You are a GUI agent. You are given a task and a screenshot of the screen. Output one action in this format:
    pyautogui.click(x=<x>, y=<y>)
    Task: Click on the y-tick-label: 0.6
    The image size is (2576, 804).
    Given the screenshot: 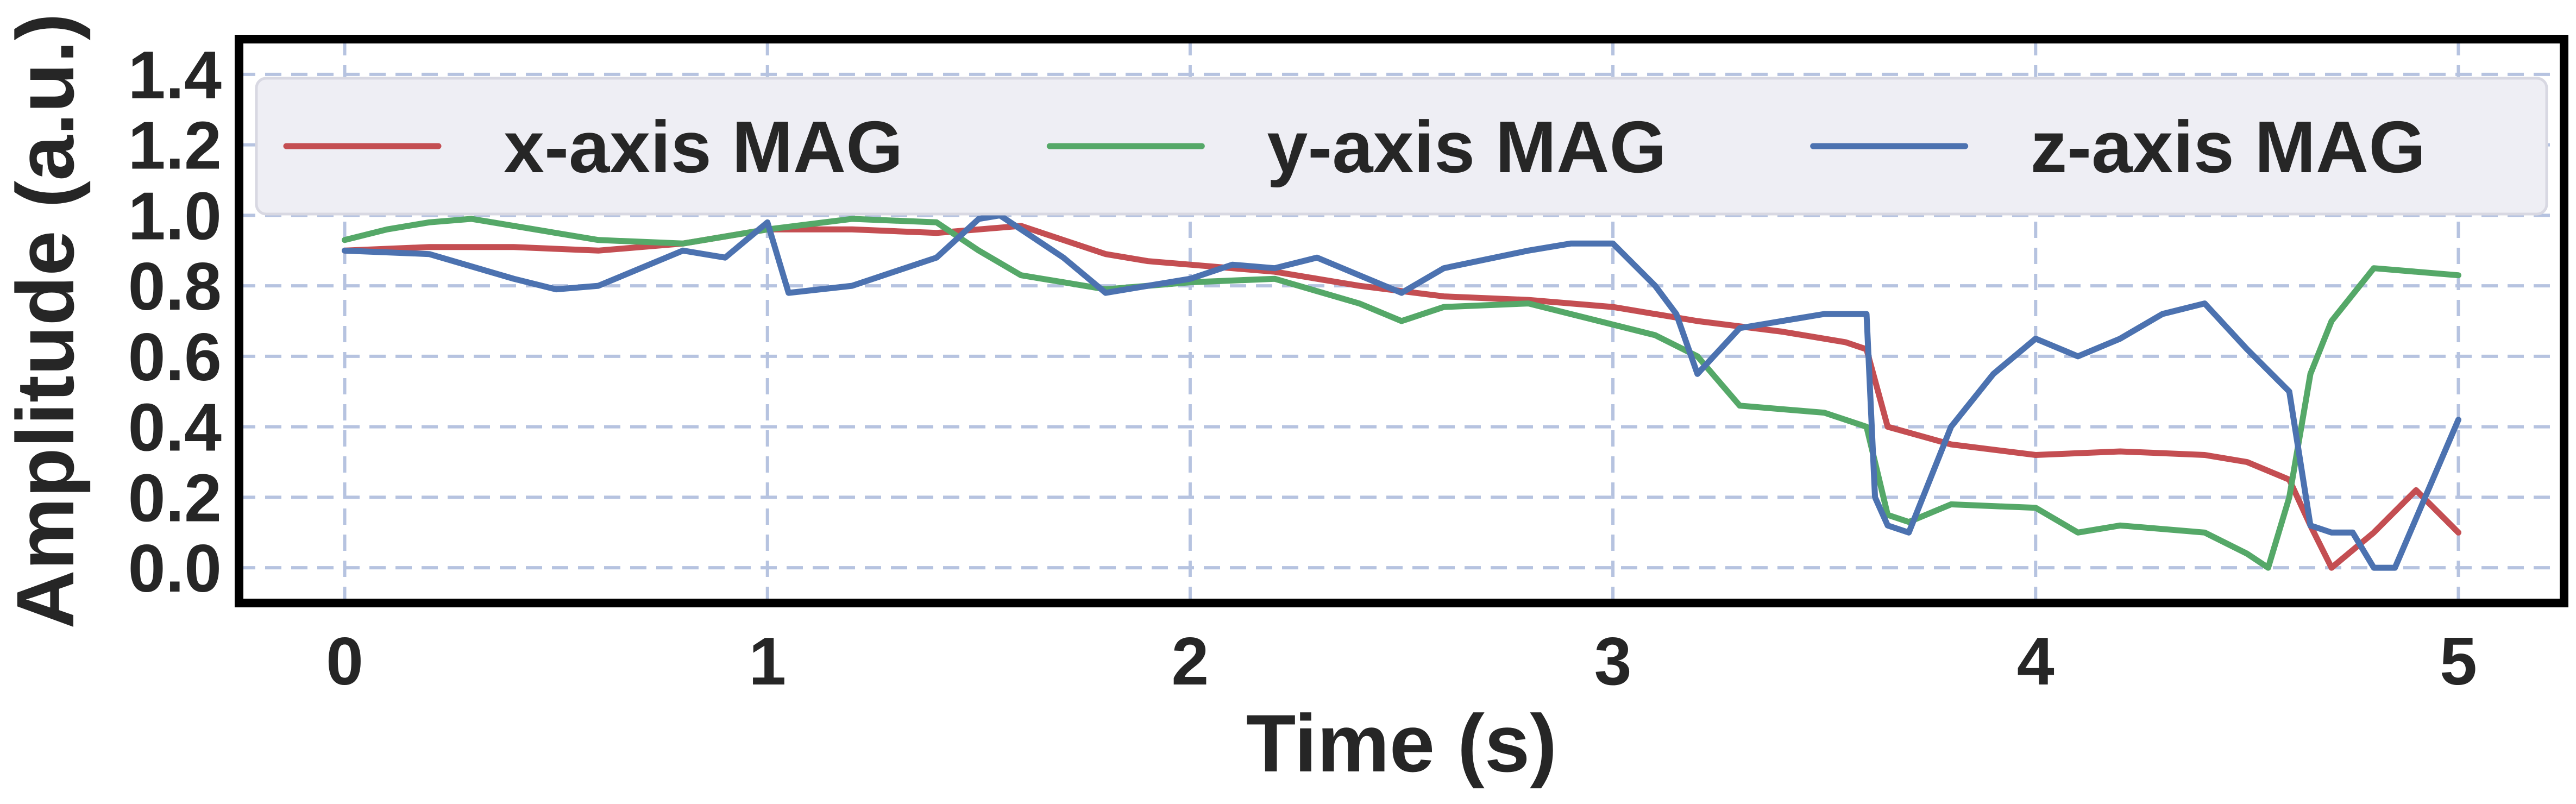 What is the action you would take?
    pyautogui.click(x=175, y=358)
    